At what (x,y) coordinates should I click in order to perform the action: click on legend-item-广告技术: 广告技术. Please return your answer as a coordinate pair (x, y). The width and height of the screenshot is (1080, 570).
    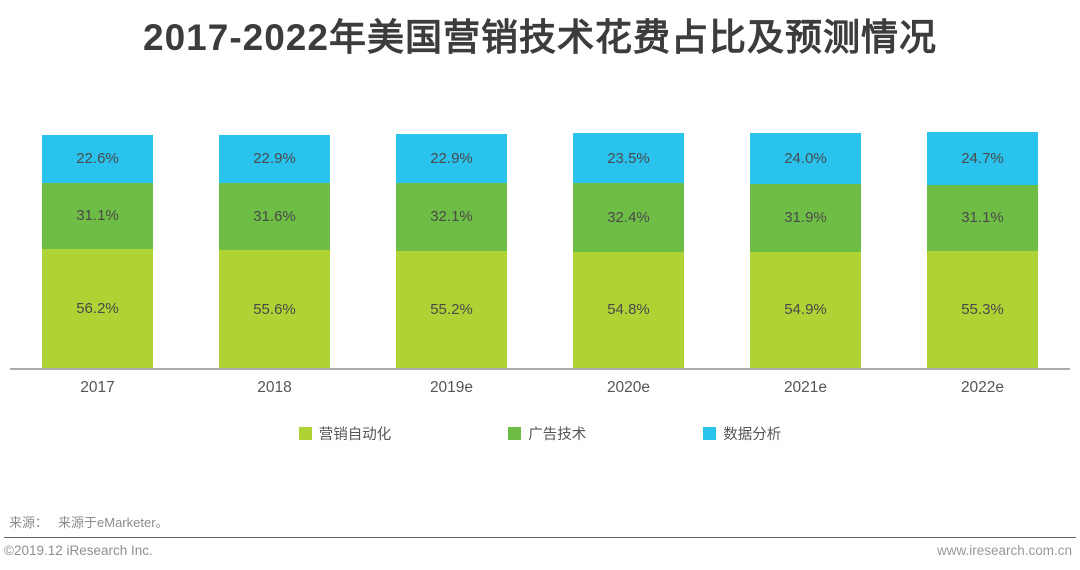
    Looking at the image, I should click on (547, 433).